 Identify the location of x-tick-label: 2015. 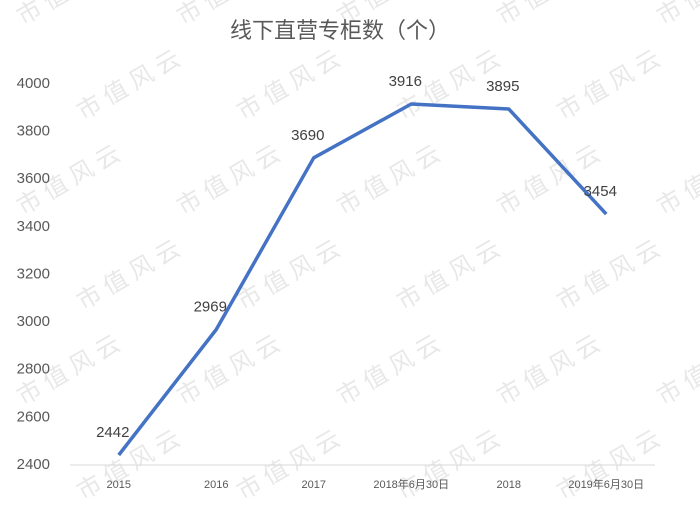
(119, 485).